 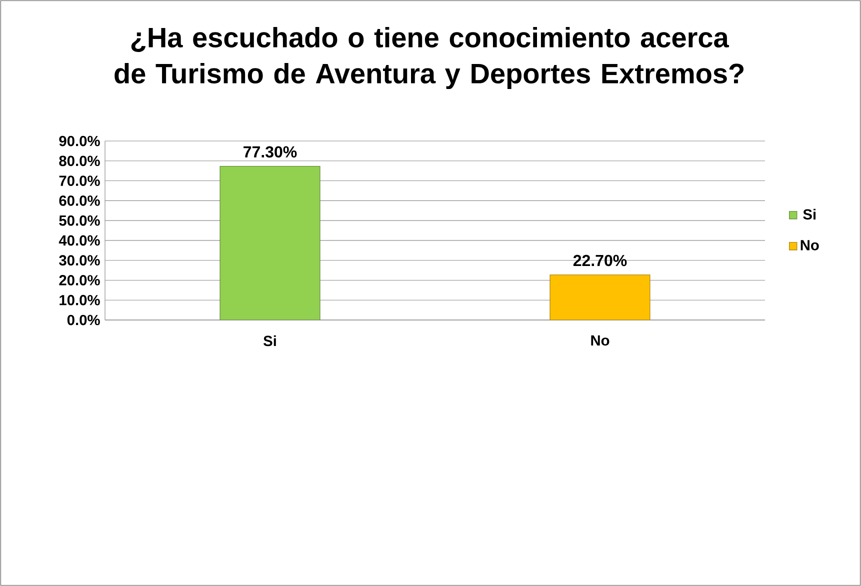 What do you see at coordinates (600, 260) in the screenshot?
I see `data-label: 22.70%` at bounding box center [600, 260].